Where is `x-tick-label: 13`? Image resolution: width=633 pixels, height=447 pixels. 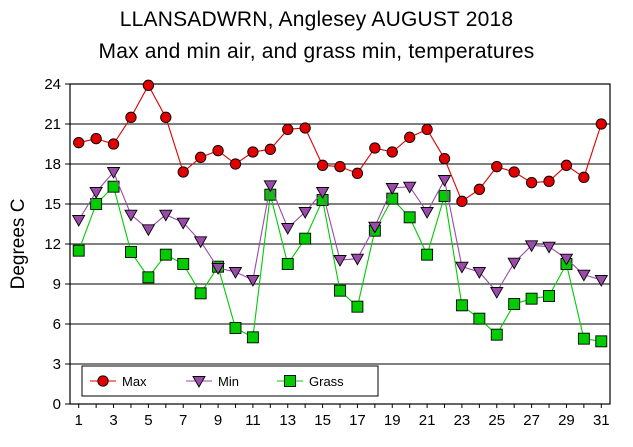
x-tick-label: 13 is located at coordinates (287, 420).